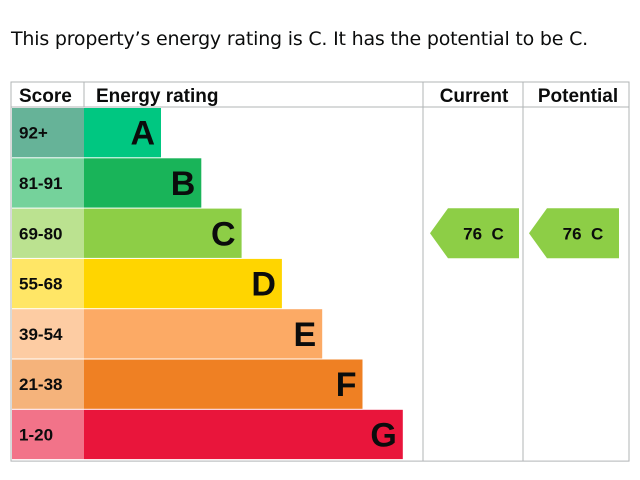 The height and width of the screenshot is (480, 640). What do you see at coordinates (524, 233) in the screenshot?
I see `rating-indicators: 76 C 76 C` at bounding box center [524, 233].